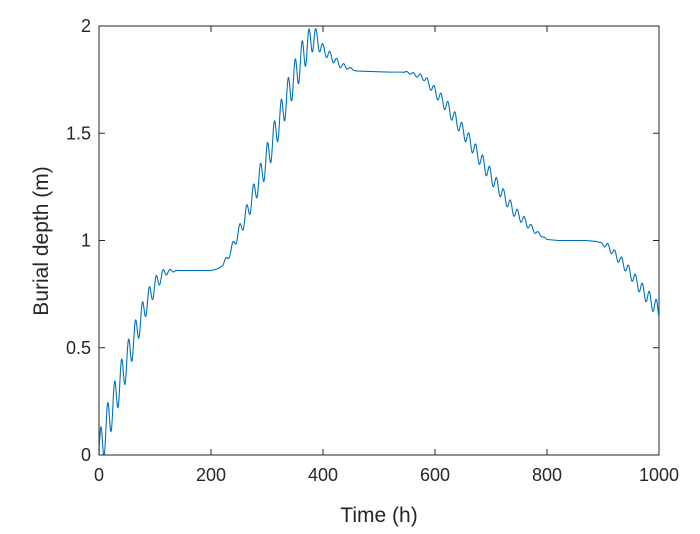  Describe the element at coordinates (78, 348) in the screenshot. I see `y-tick-label: 0.5` at that location.